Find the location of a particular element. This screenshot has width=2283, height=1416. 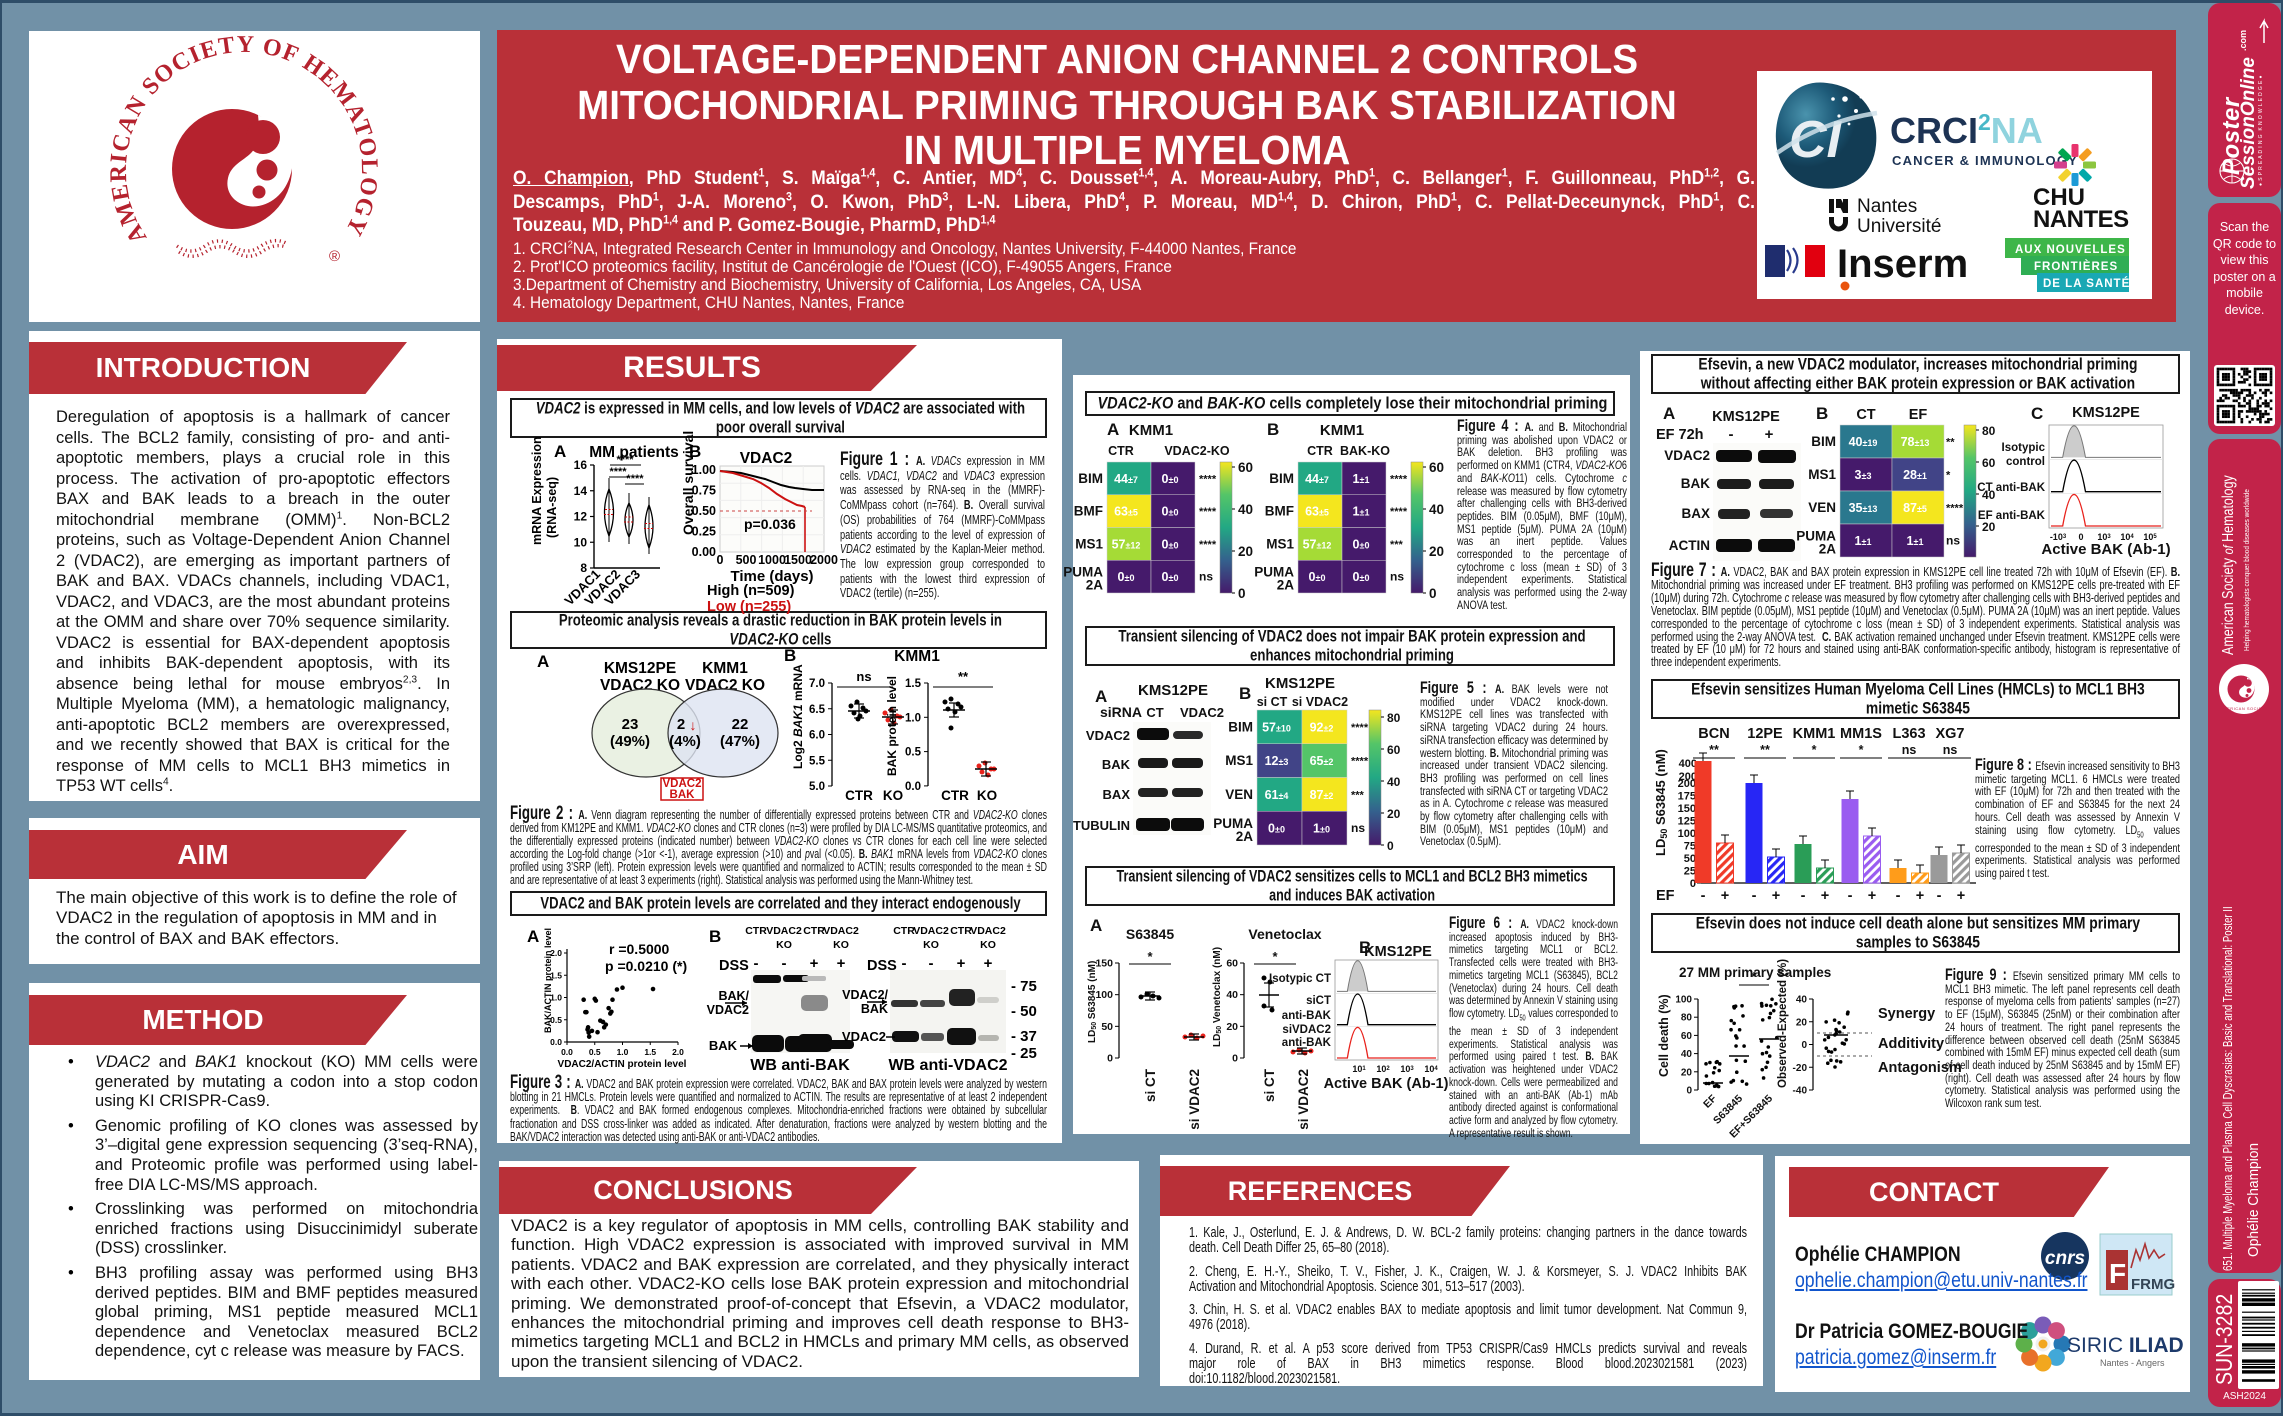

svg-text: 5.5 is located at coordinates (817, 761).